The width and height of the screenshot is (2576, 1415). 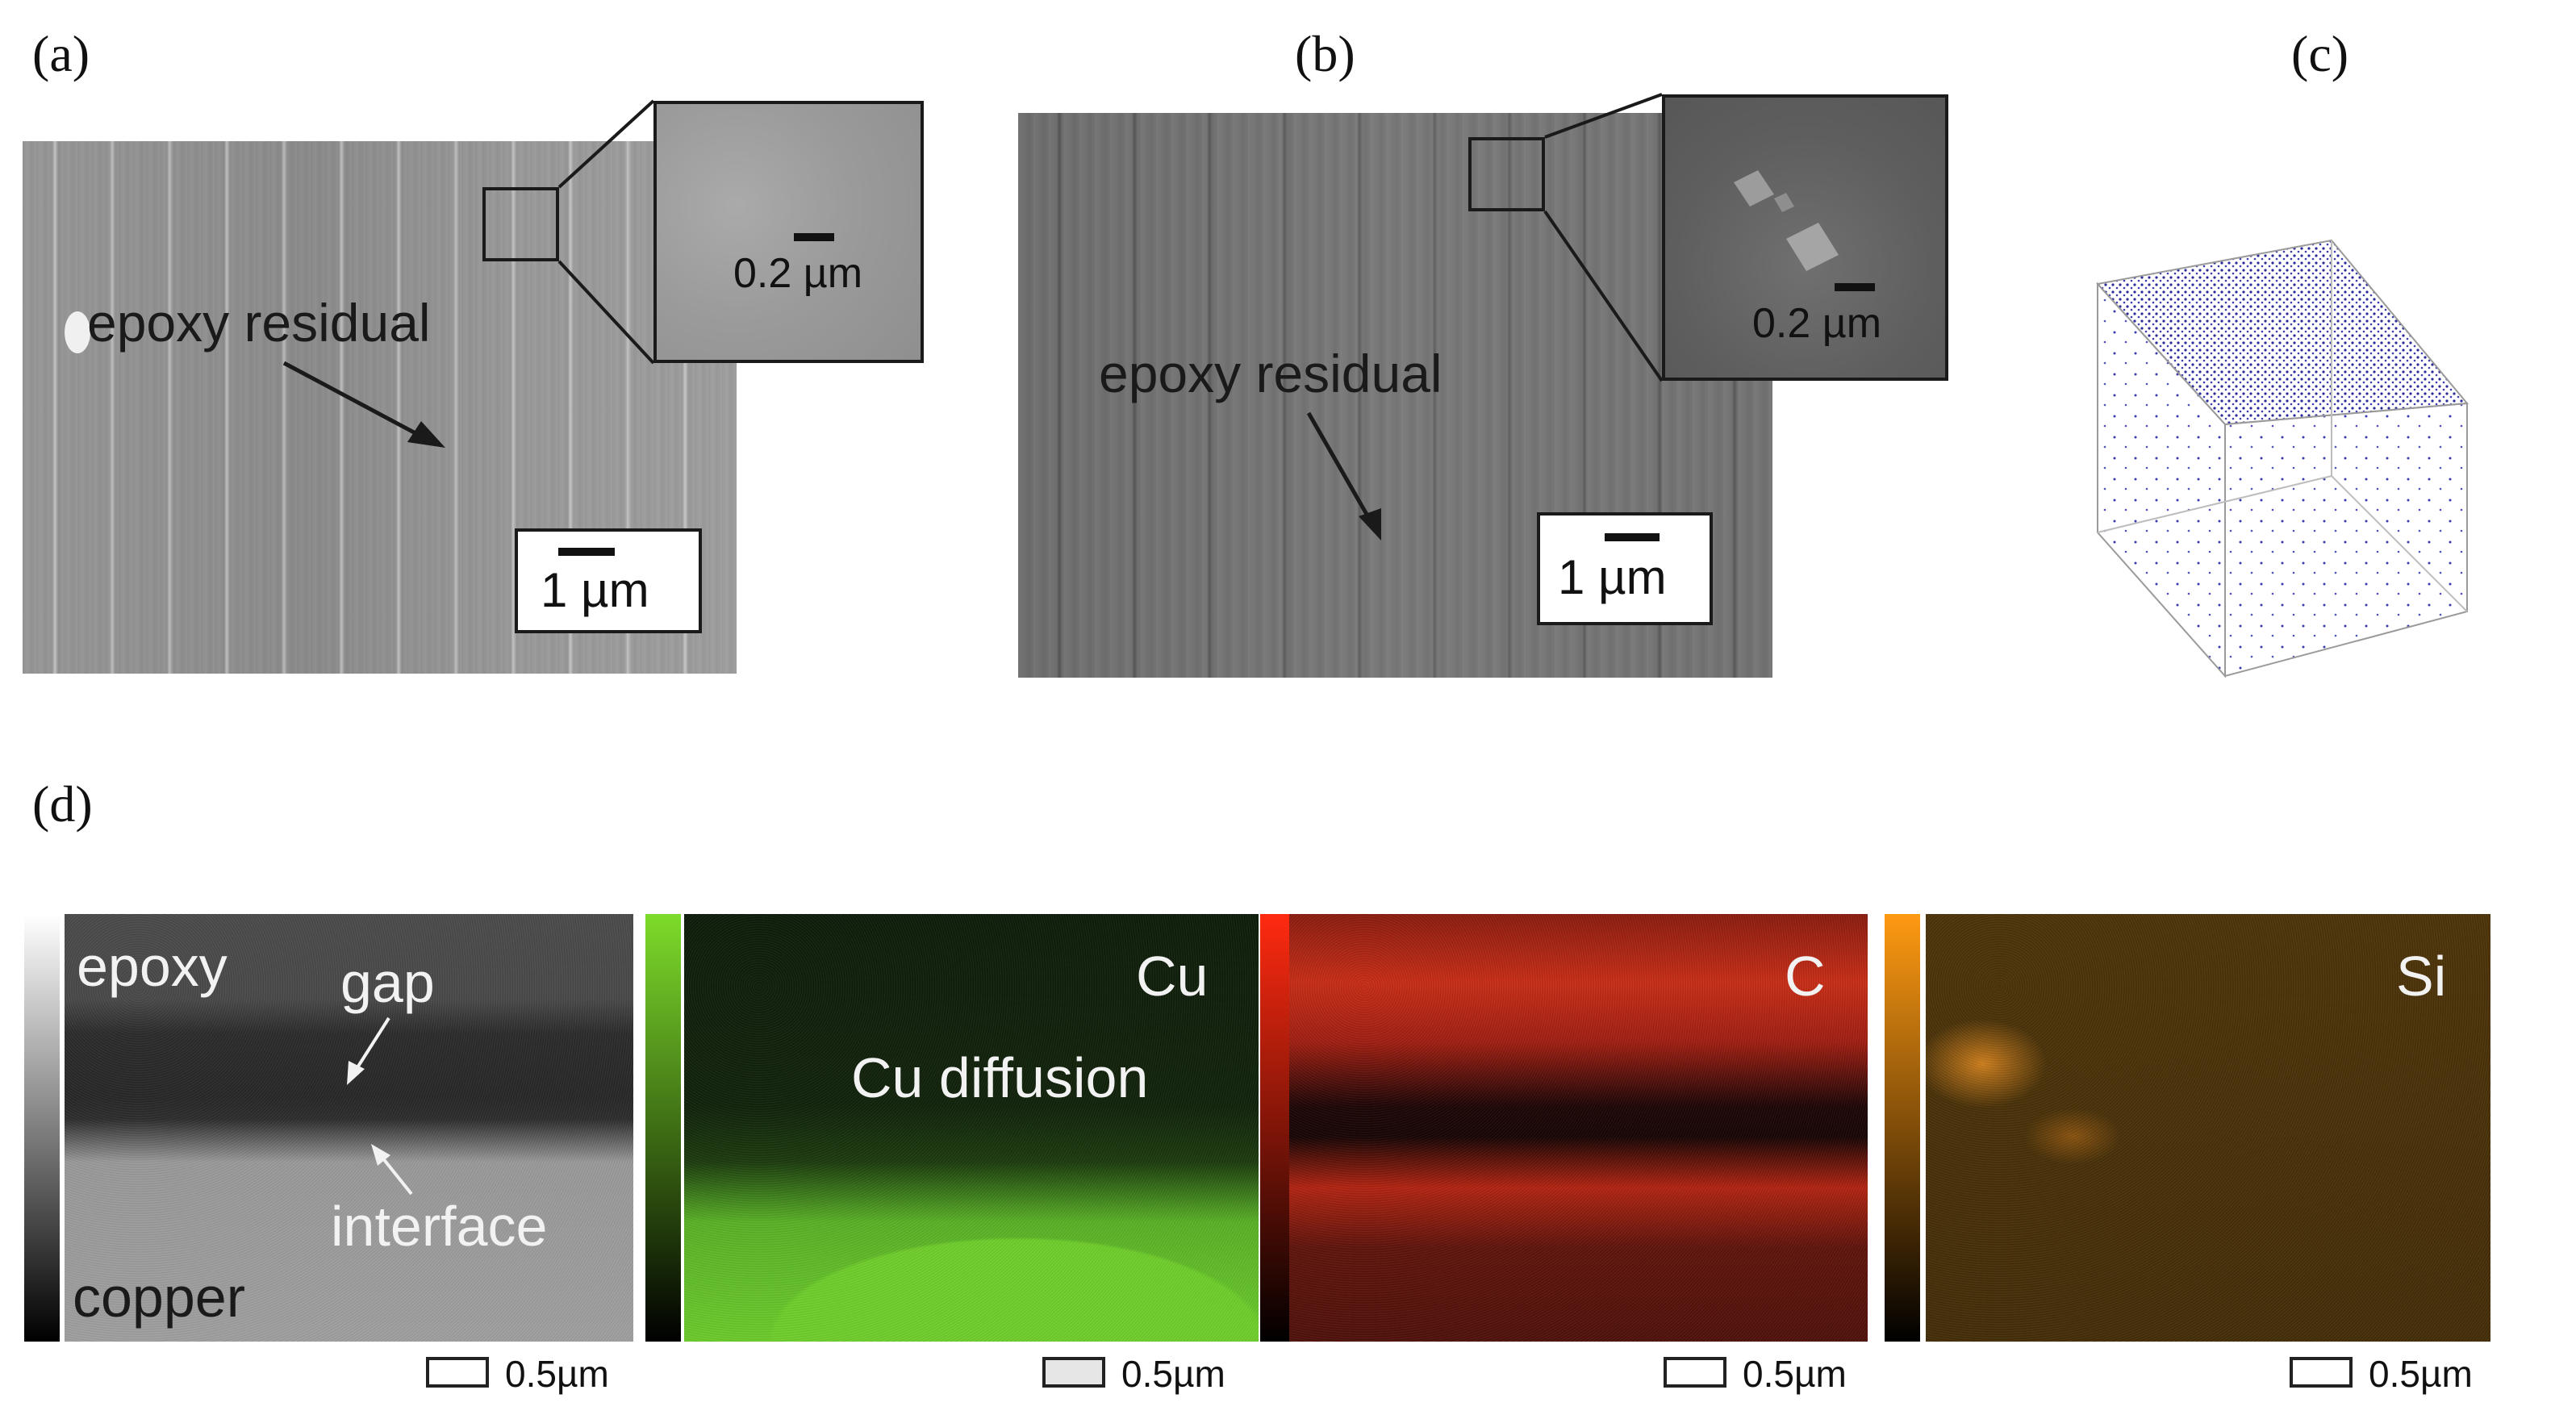 What do you see at coordinates (387, 982) in the screenshot?
I see `label-gap: gap` at bounding box center [387, 982].